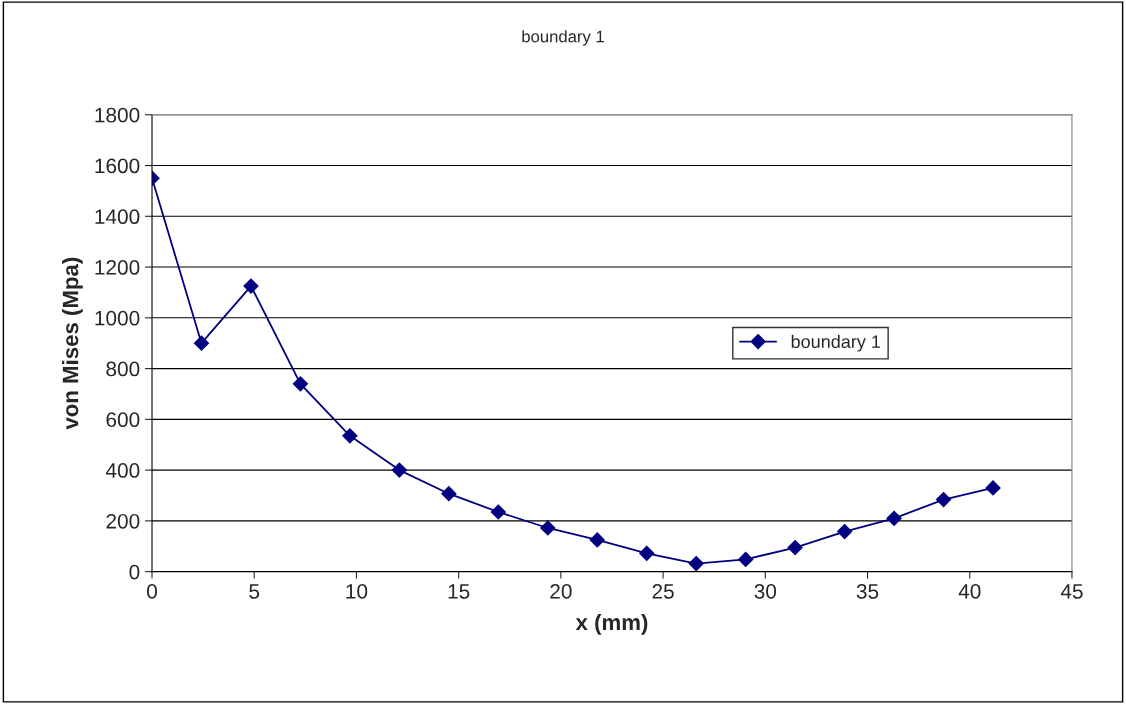 Image resolution: width=1126 pixels, height=704 pixels. What do you see at coordinates (254, 591) in the screenshot?
I see `x-tick-label: 5` at bounding box center [254, 591].